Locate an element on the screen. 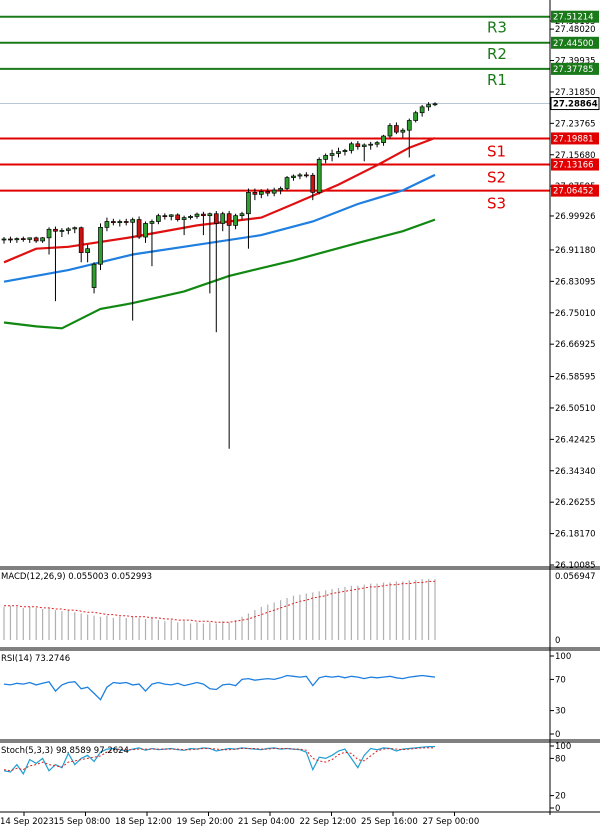 This screenshot has height=835, width=600. current-price-label: 27.28864 is located at coordinates (575, 105).